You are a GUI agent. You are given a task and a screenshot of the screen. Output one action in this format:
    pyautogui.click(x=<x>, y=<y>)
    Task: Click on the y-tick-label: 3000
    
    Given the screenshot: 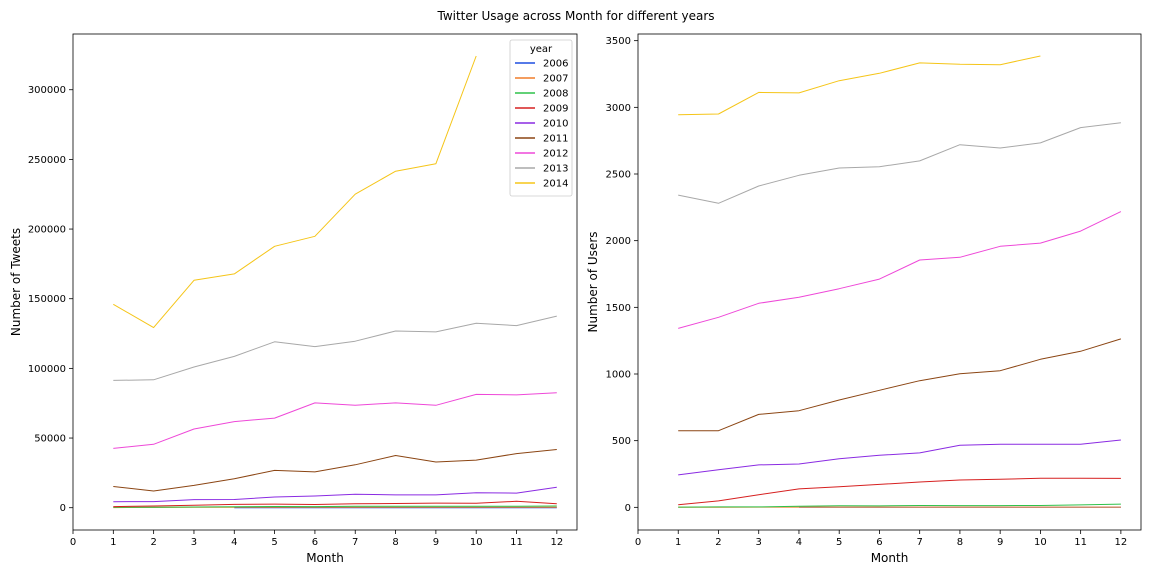 What is the action you would take?
    pyautogui.click(x=618, y=108)
    